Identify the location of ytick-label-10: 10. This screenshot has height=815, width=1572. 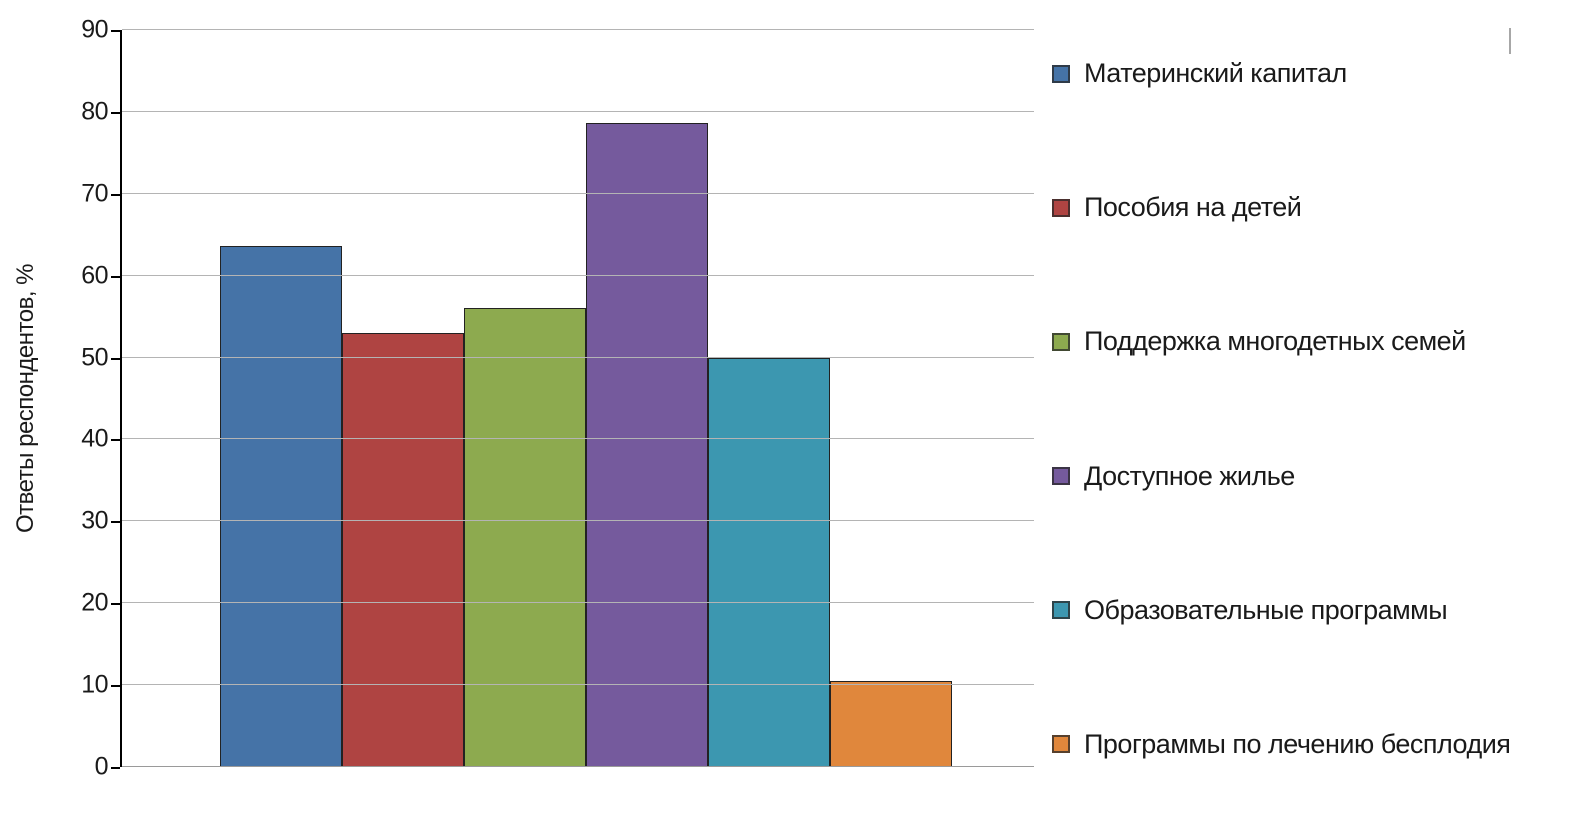
(94, 684).